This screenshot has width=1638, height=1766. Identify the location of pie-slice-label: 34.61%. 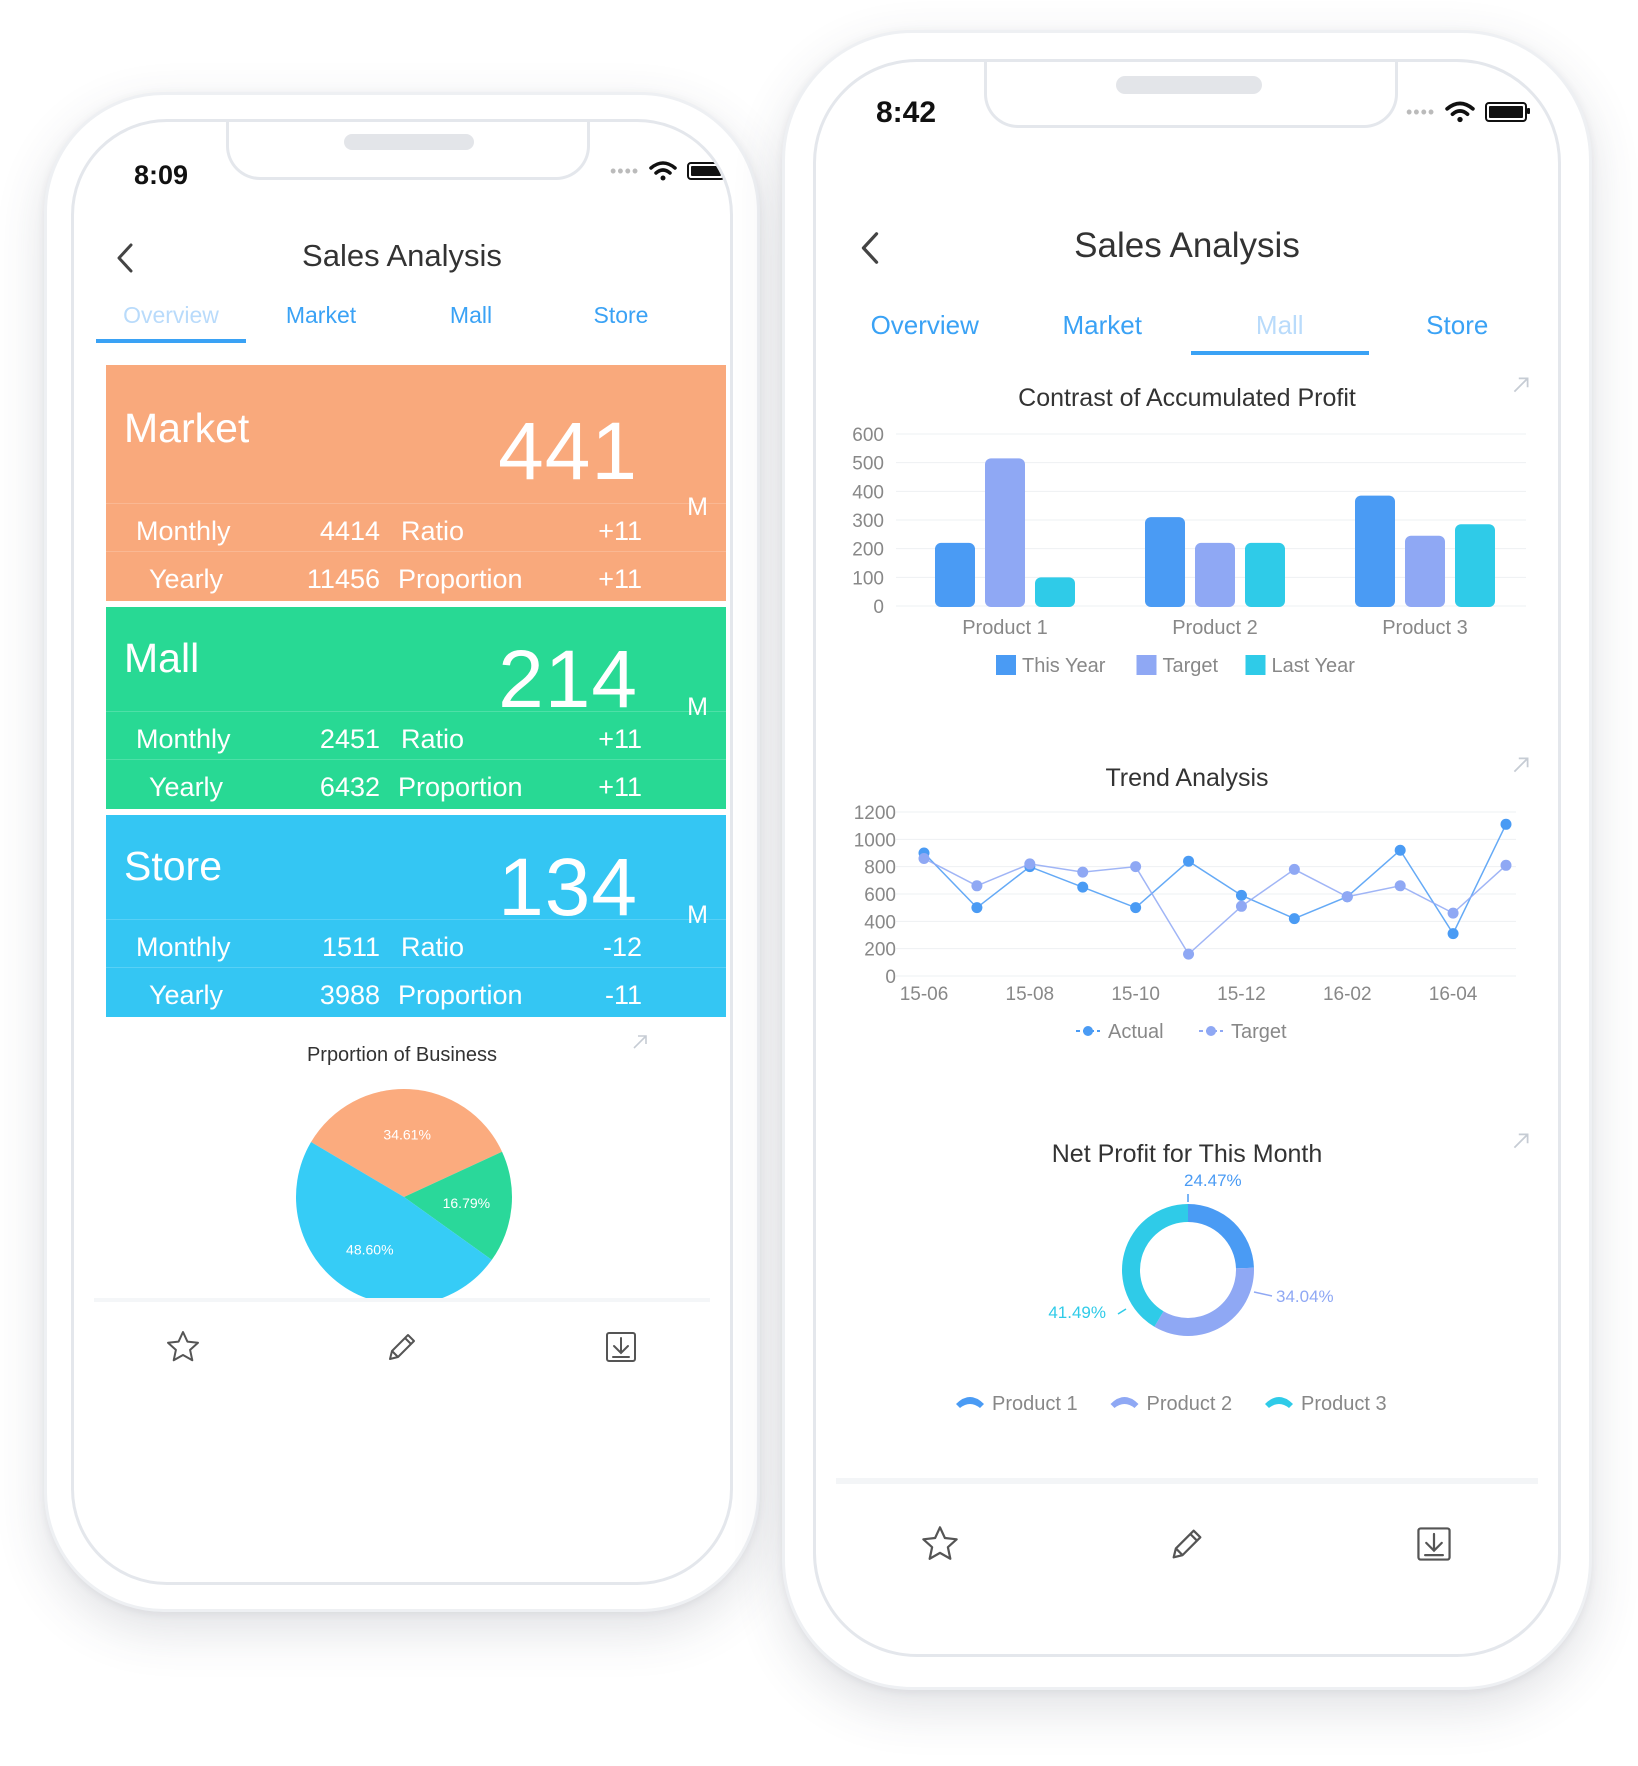
(406, 1134).